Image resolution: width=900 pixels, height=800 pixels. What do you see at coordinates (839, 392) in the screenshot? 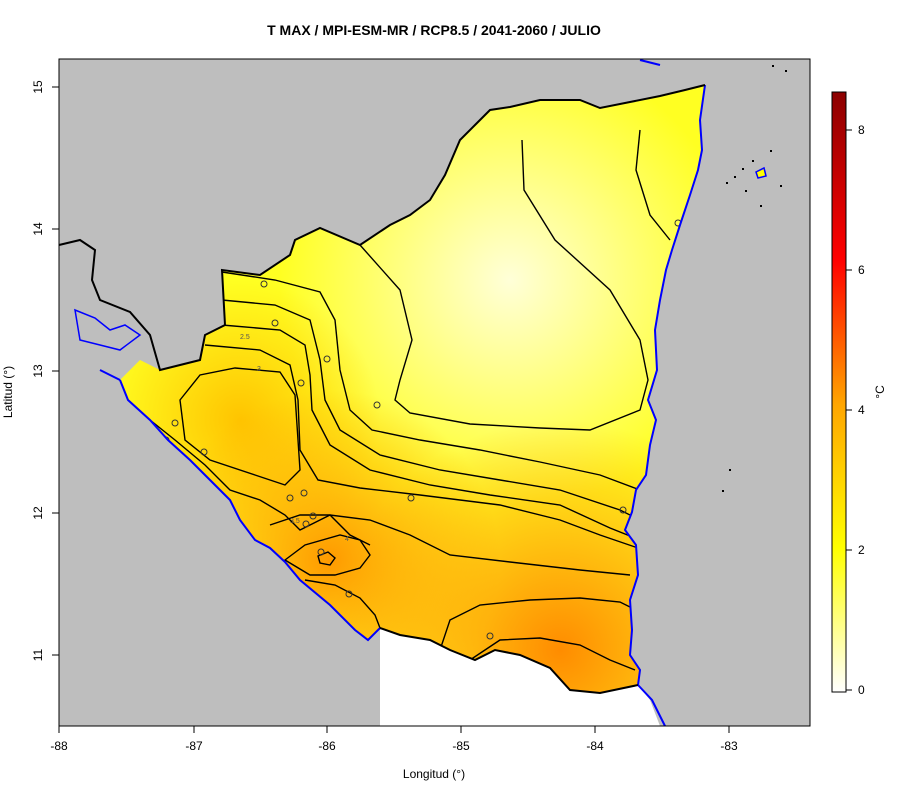
I see `colorbar` at bounding box center [839, 392].